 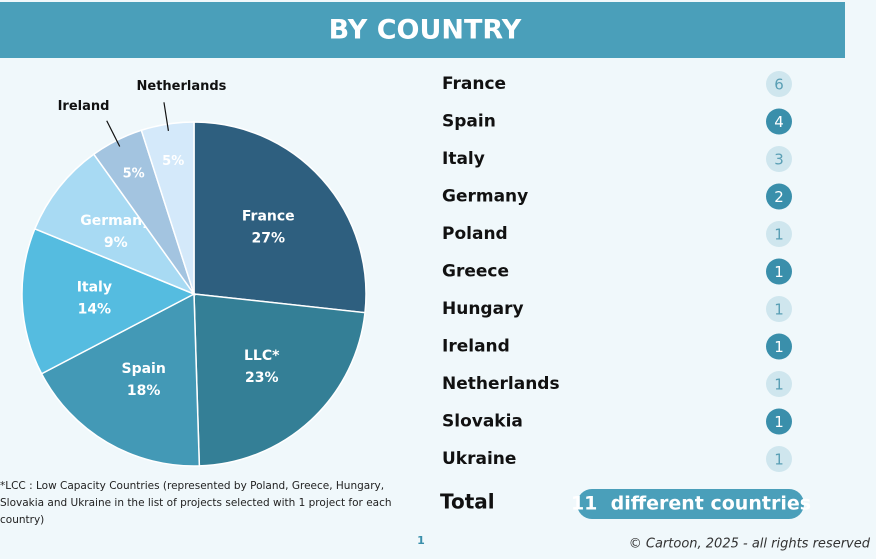 I want to click on total-label: Total, so click(x=467, y=502).